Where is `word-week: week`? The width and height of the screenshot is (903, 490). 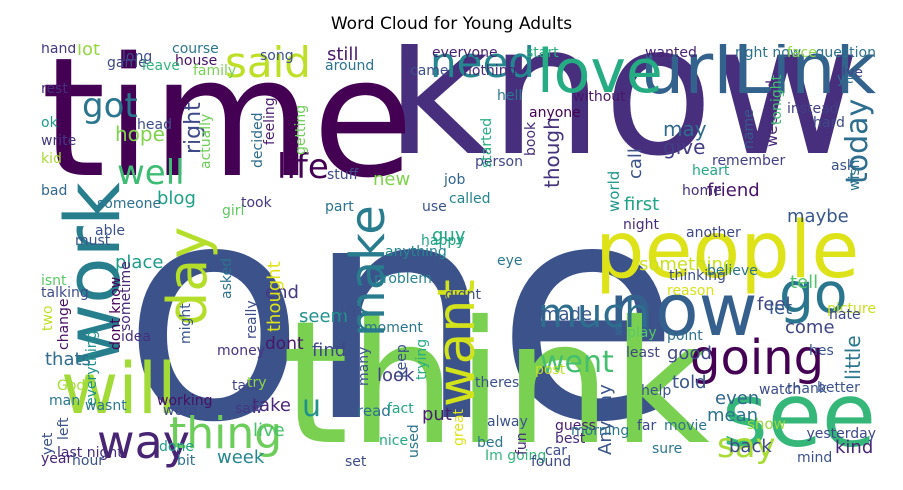 word-week: week is located at coordinates (241, 457).